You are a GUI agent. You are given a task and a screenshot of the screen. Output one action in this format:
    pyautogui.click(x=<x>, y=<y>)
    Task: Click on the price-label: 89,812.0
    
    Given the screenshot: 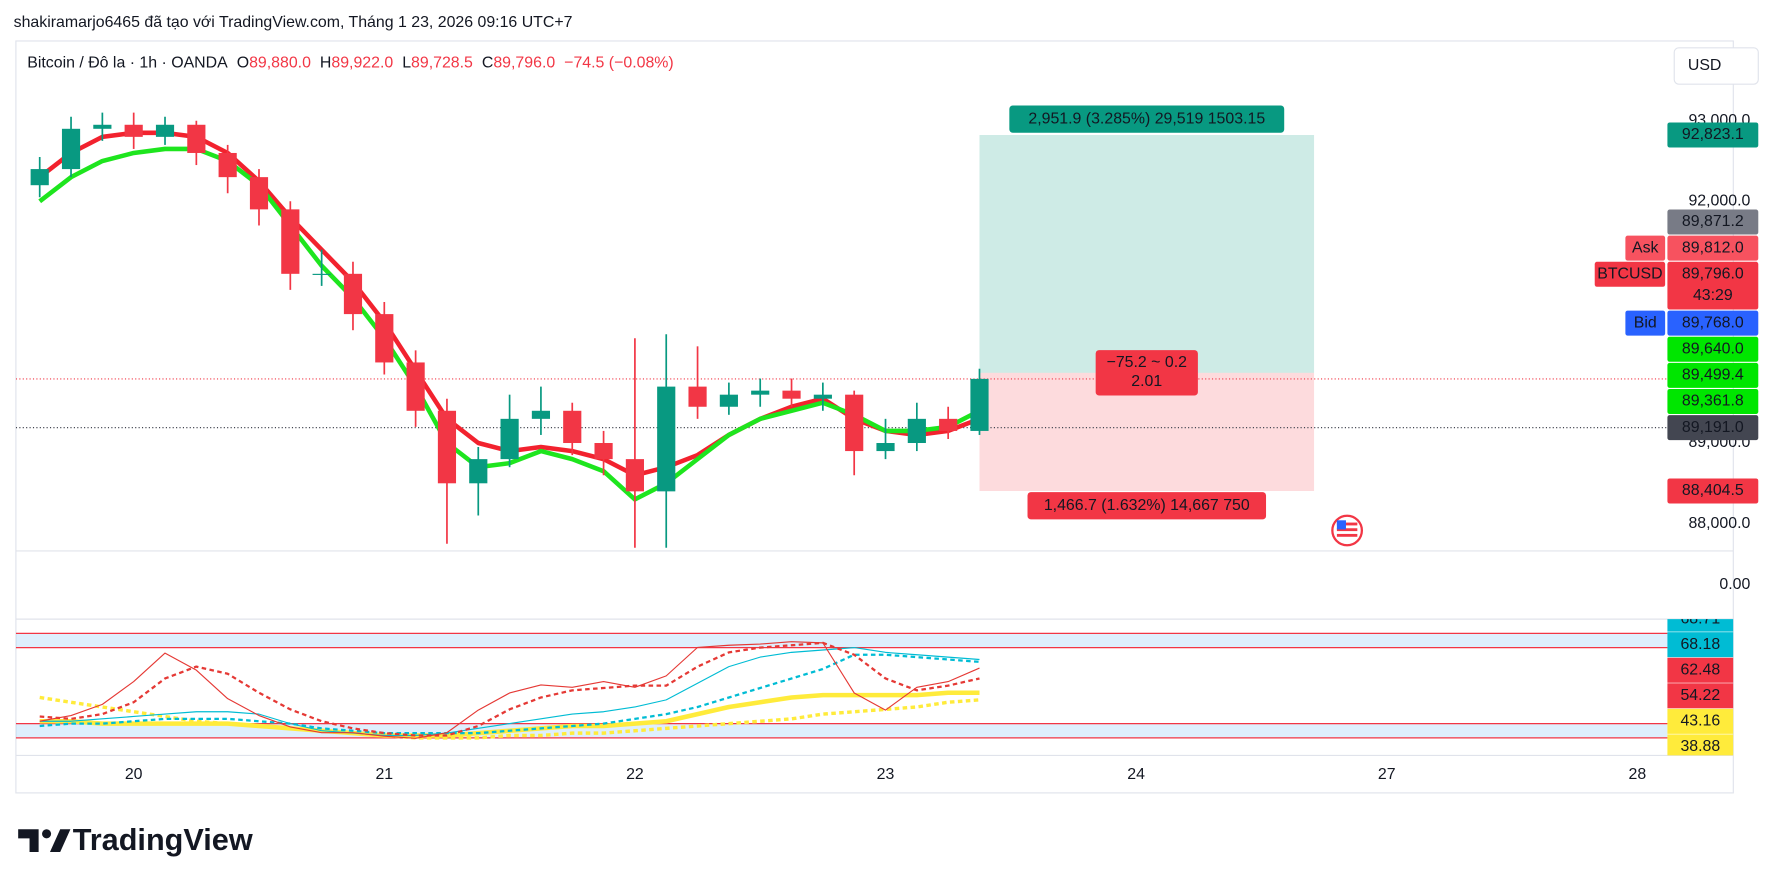 What is the action you would take?
    pyautogui.click(x=1713, y=247)
    